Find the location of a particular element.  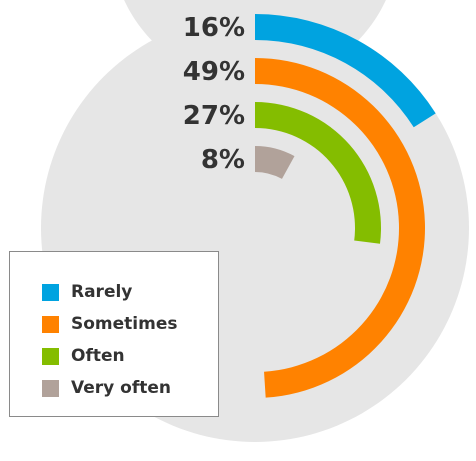

value-label-often: 27% is located at coordinates (214, 116).